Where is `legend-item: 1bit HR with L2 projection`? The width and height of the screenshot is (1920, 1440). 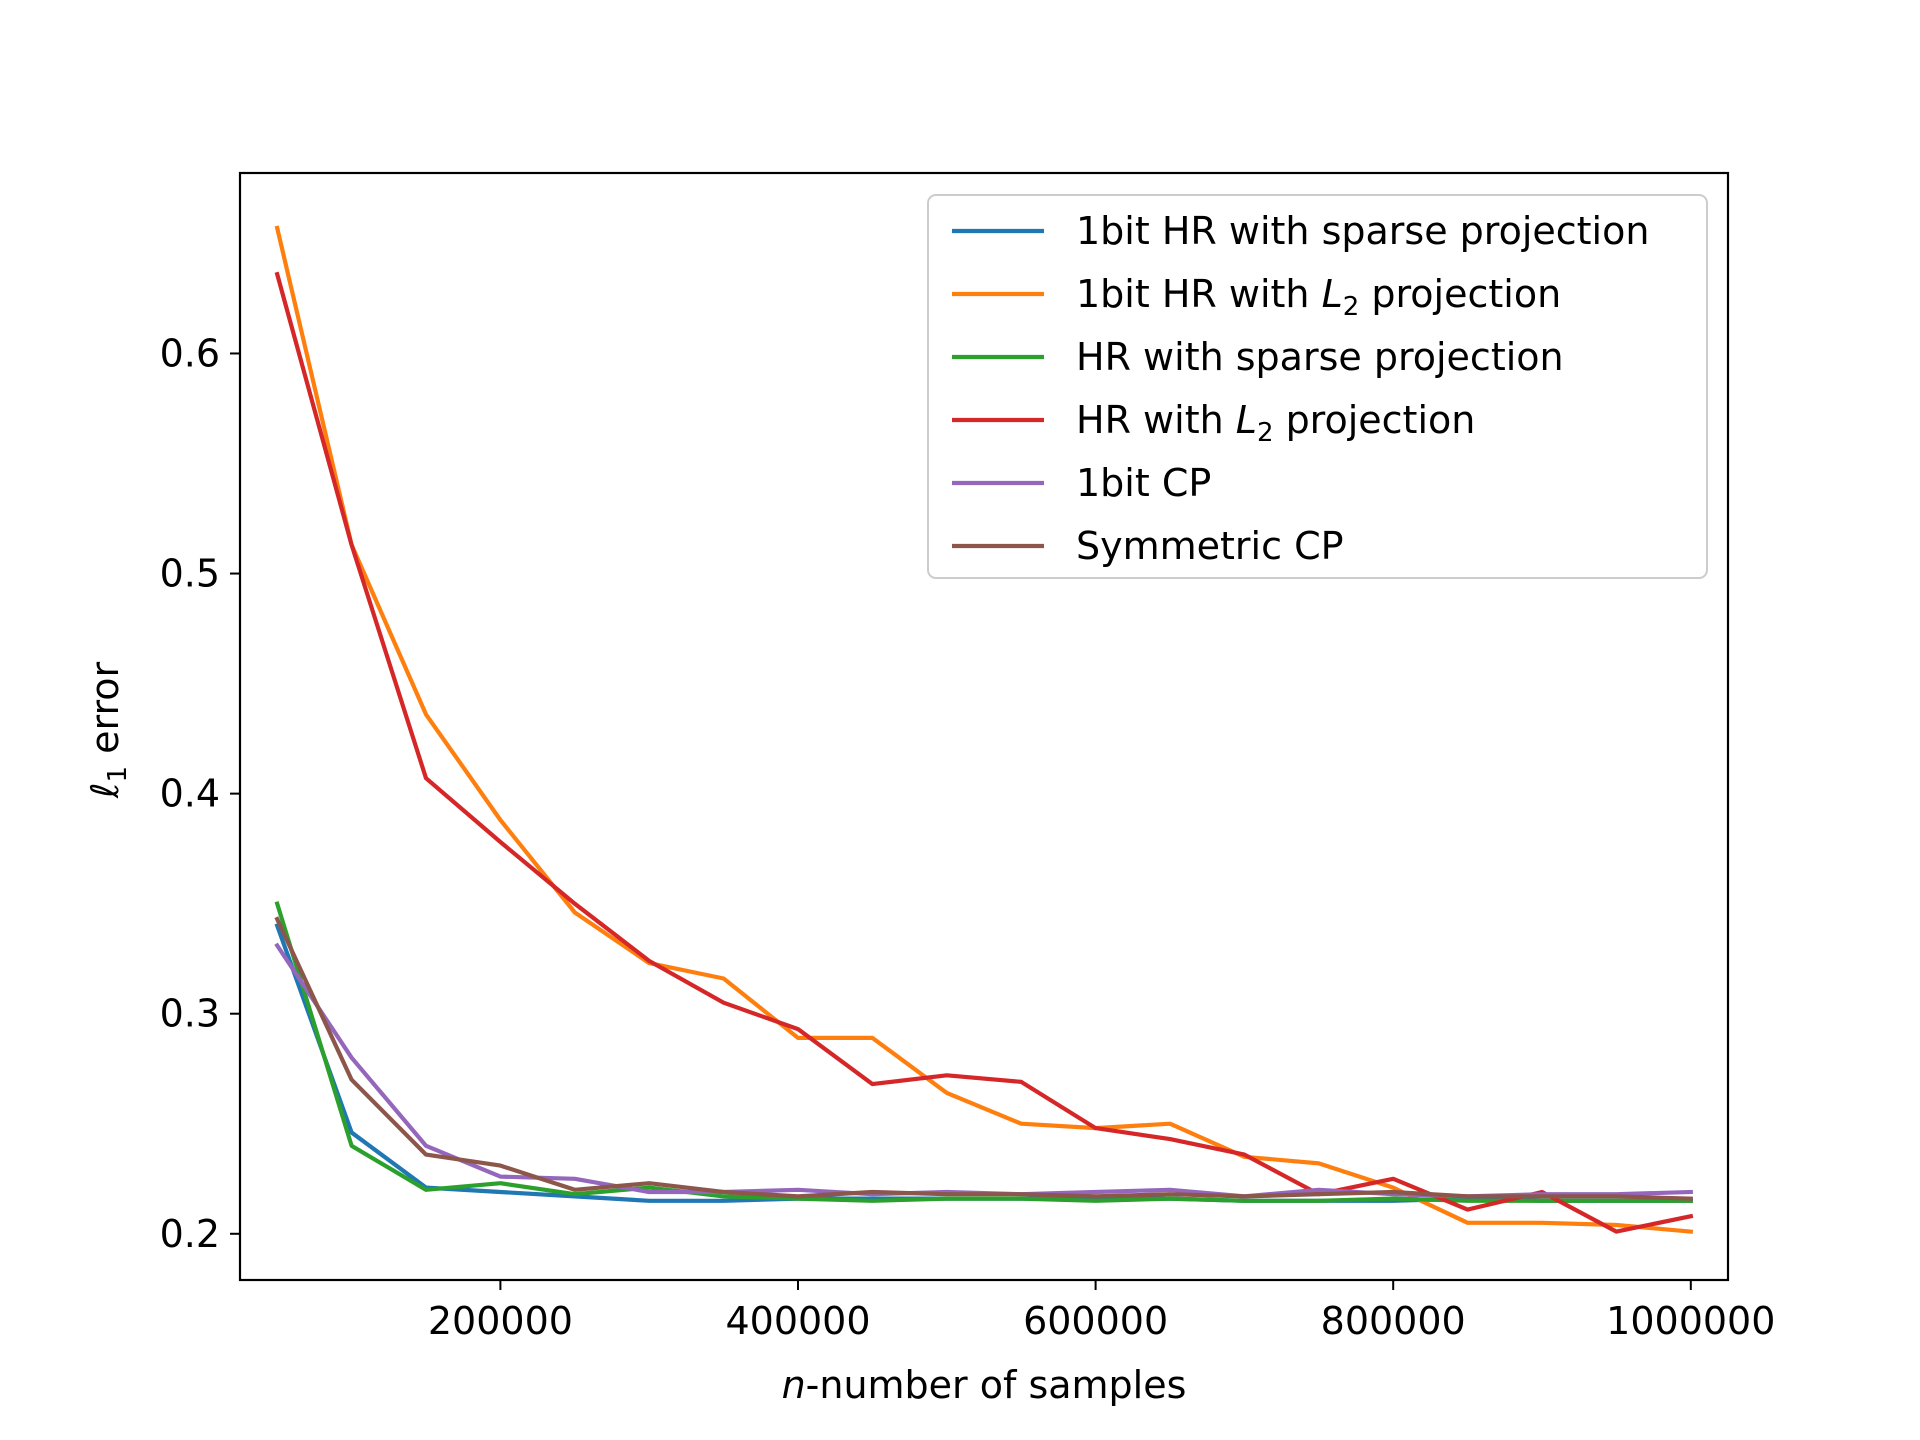 legend-item: 1bit HR with L2 projection is located at coordinates (1256, 297).